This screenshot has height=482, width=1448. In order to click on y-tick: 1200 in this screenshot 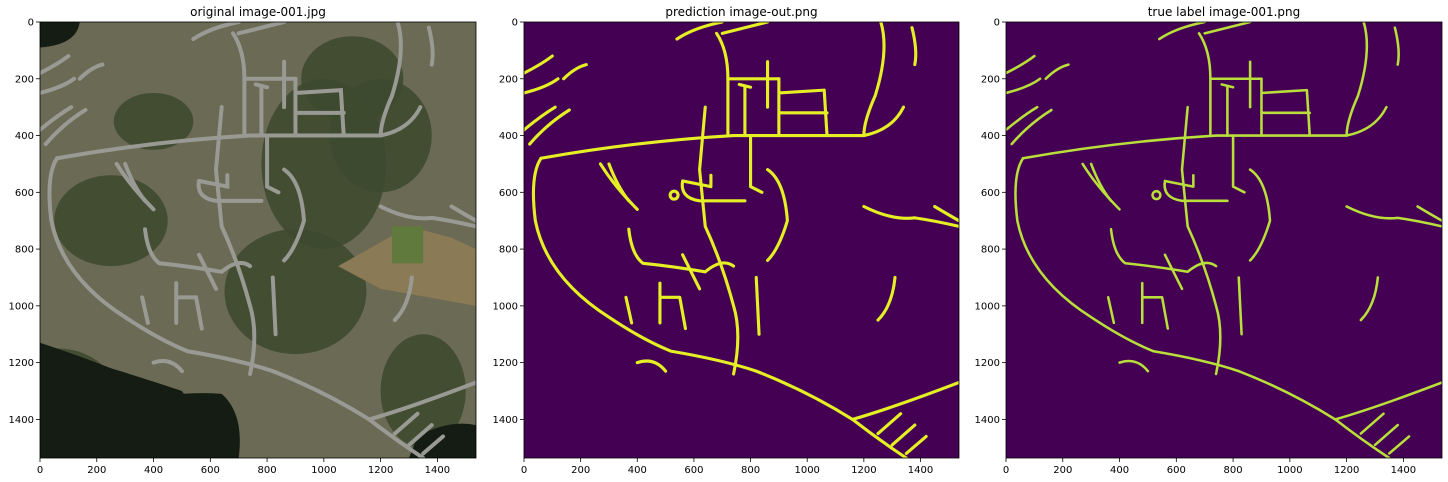, I will do `click(508, 363)`.